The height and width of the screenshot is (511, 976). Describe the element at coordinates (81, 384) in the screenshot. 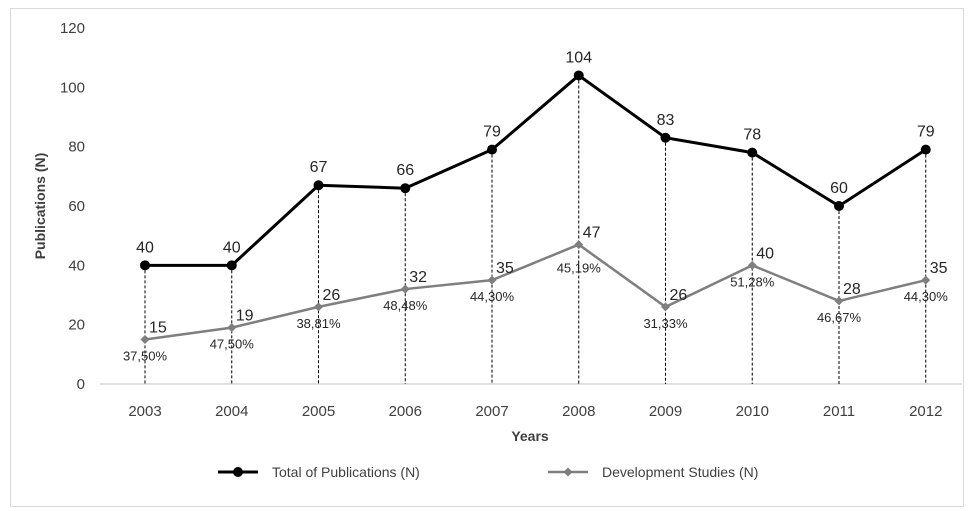

I see `y-tick-label: 0` at that location.